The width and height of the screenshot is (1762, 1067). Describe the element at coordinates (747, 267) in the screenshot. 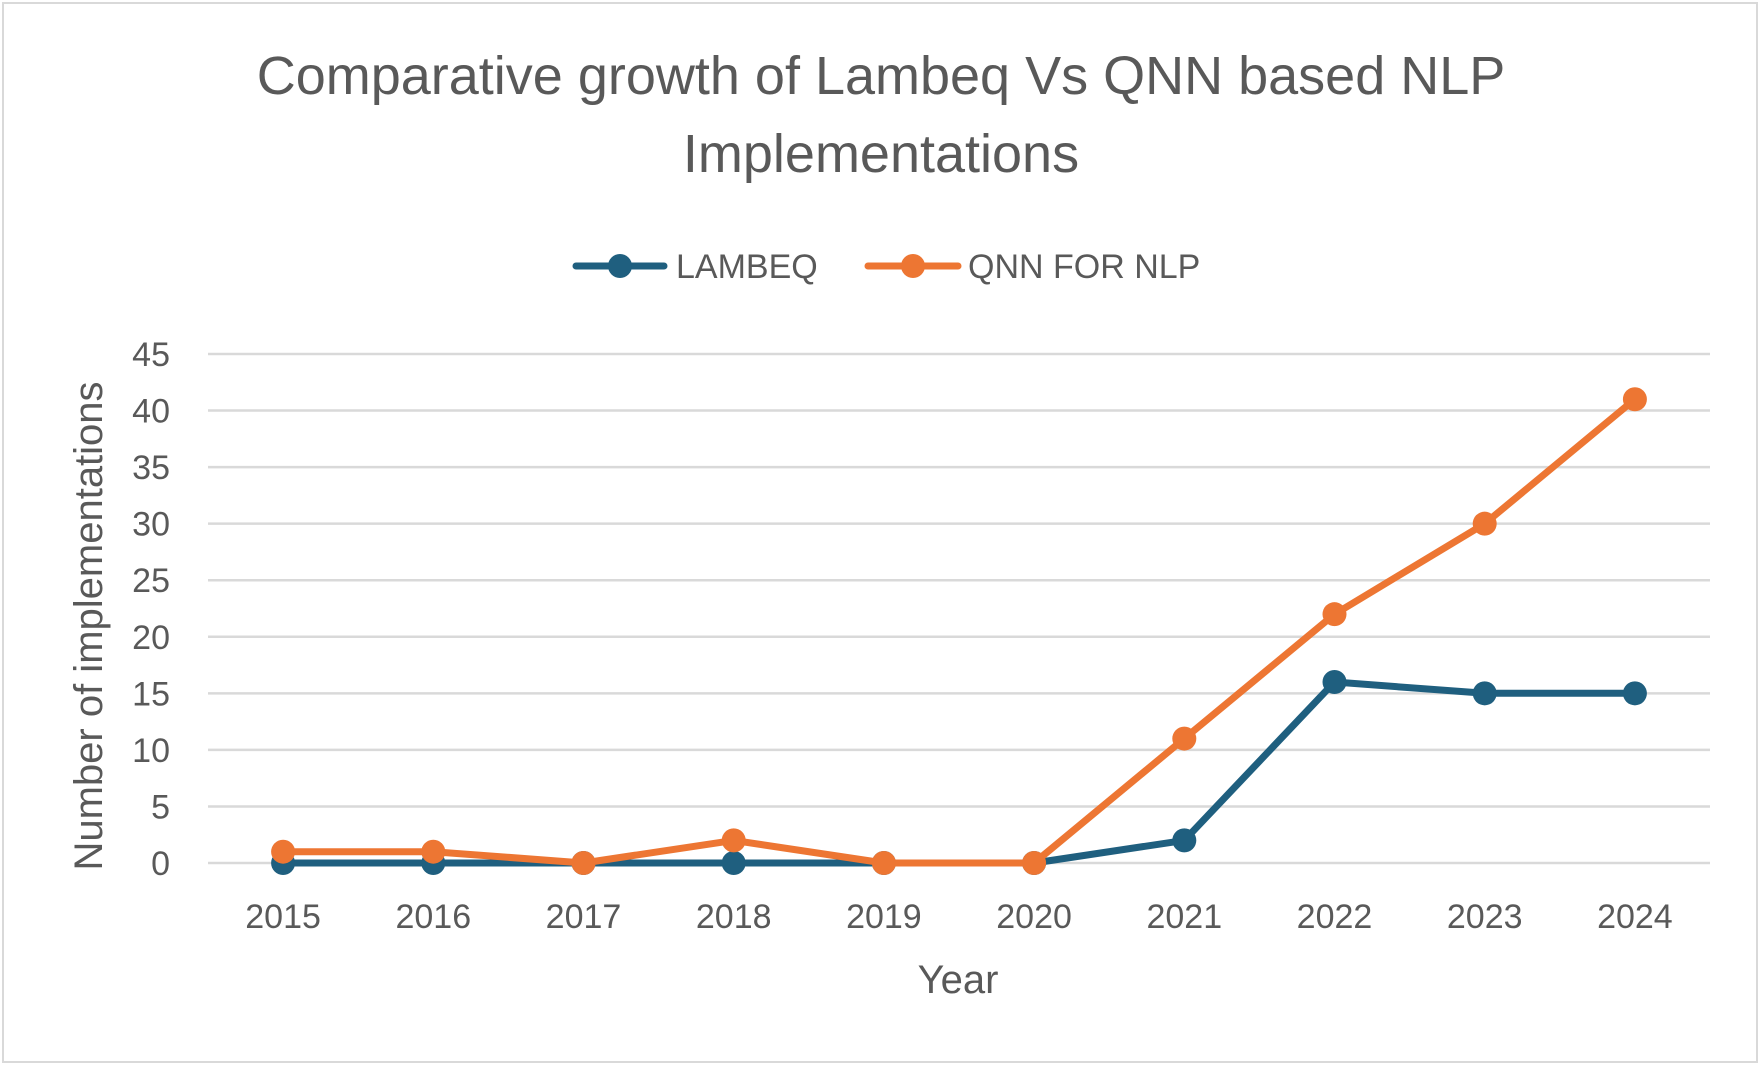

I see `legend-label: LAMBEQ` at that location.